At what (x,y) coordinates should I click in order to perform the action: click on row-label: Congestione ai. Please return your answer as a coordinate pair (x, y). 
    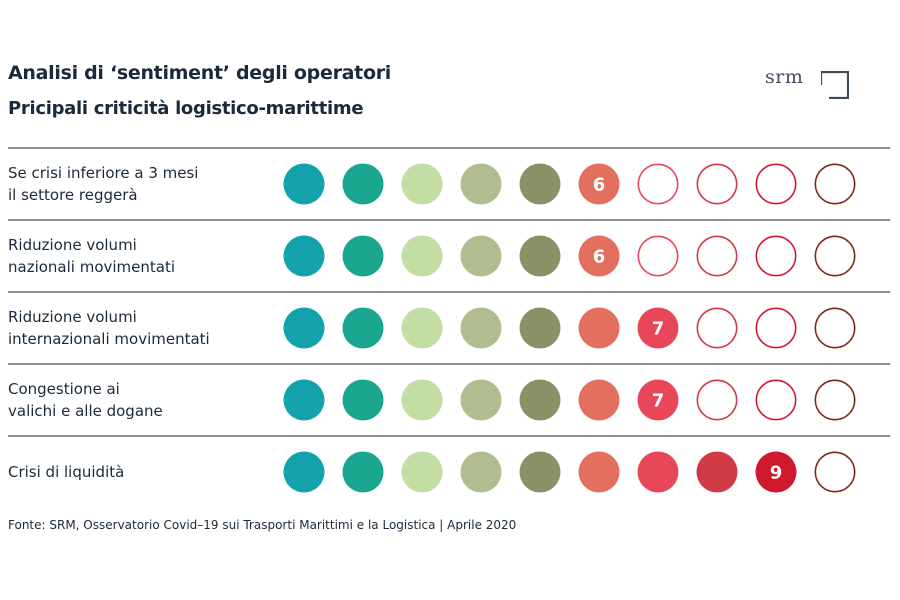
    Looking at the image, I should click on (64, 389).